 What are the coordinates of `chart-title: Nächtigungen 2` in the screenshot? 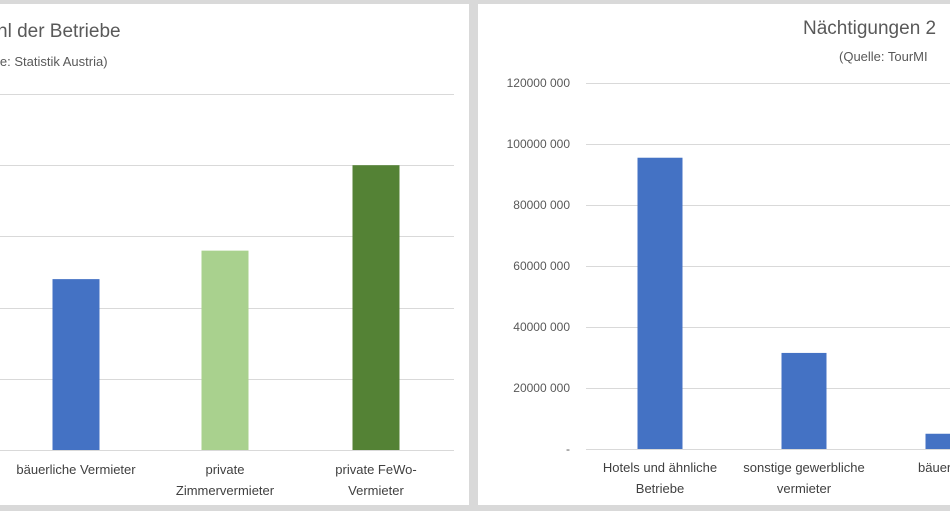 It's located at (869, 28).